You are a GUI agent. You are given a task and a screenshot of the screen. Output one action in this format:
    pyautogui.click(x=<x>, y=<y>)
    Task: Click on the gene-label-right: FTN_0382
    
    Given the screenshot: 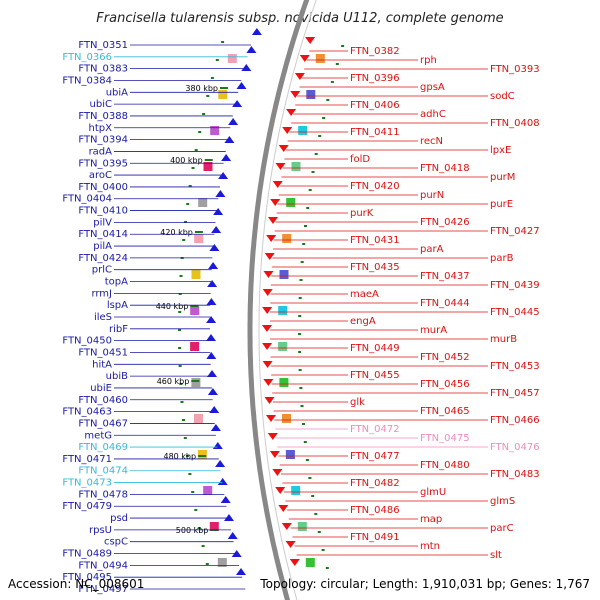 What is the action you would take?
    pyautogui.click(x=375, y=51)
    